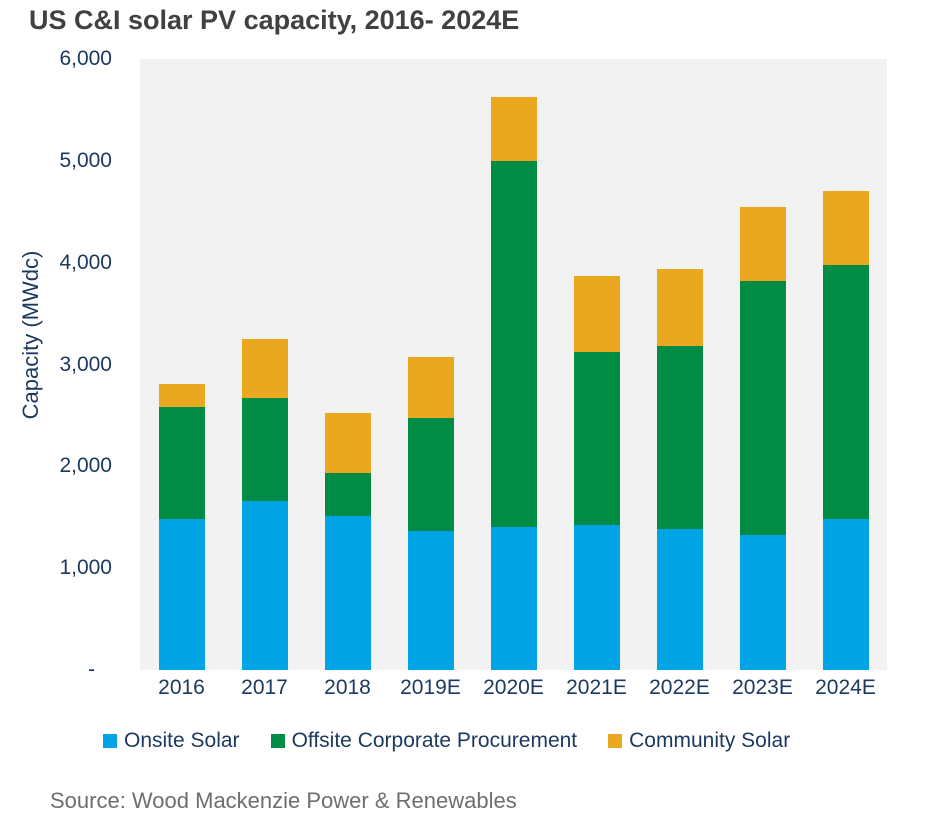 The image size is (933, 835). What do you see at coordinates (679, 438) in the screenshot?
I see `bar-segment-offsite-corporate-procurement-2022E` at bounding box center [679, 438].